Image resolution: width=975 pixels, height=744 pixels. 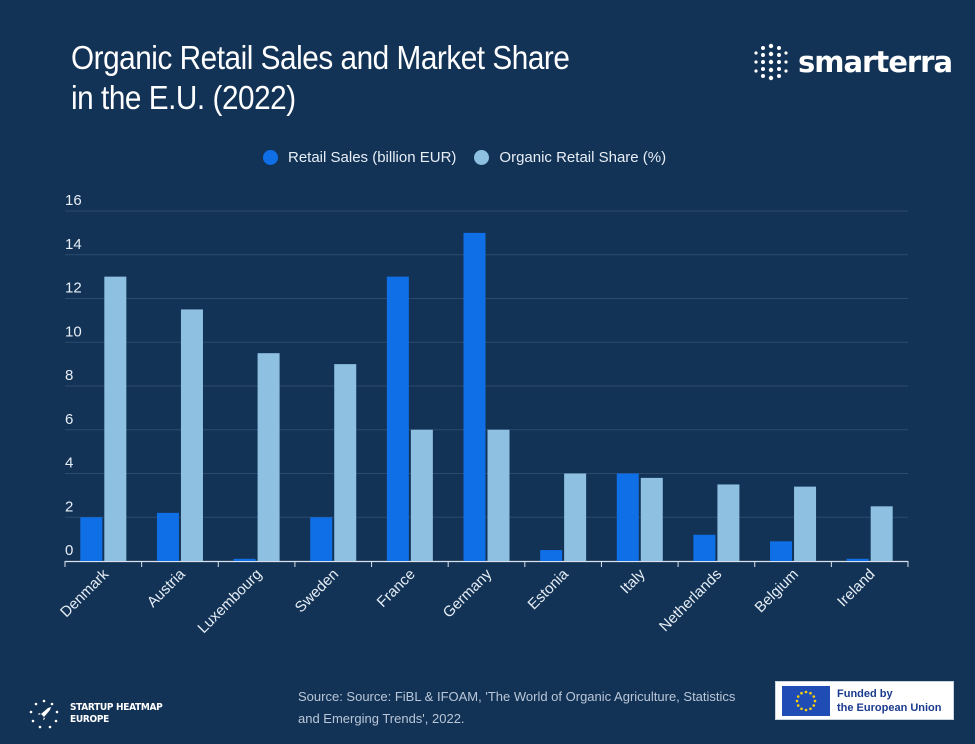 I want to click on x-tick-label: Estonia, so click(x=549, y=589).